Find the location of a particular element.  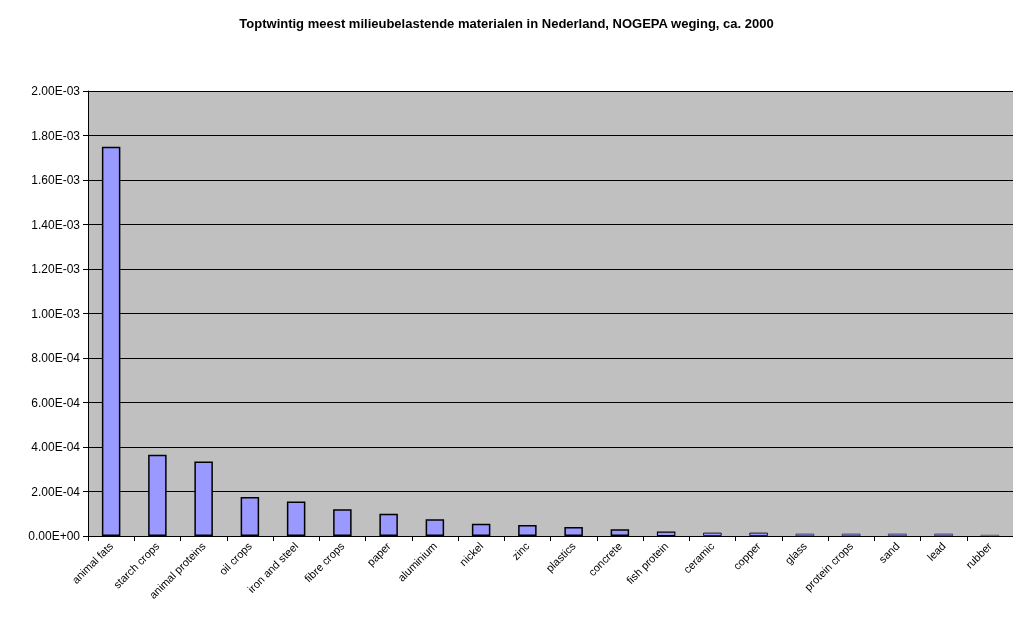

y-tick-label: 0.00E+00 is located at coordinates (54, 536).